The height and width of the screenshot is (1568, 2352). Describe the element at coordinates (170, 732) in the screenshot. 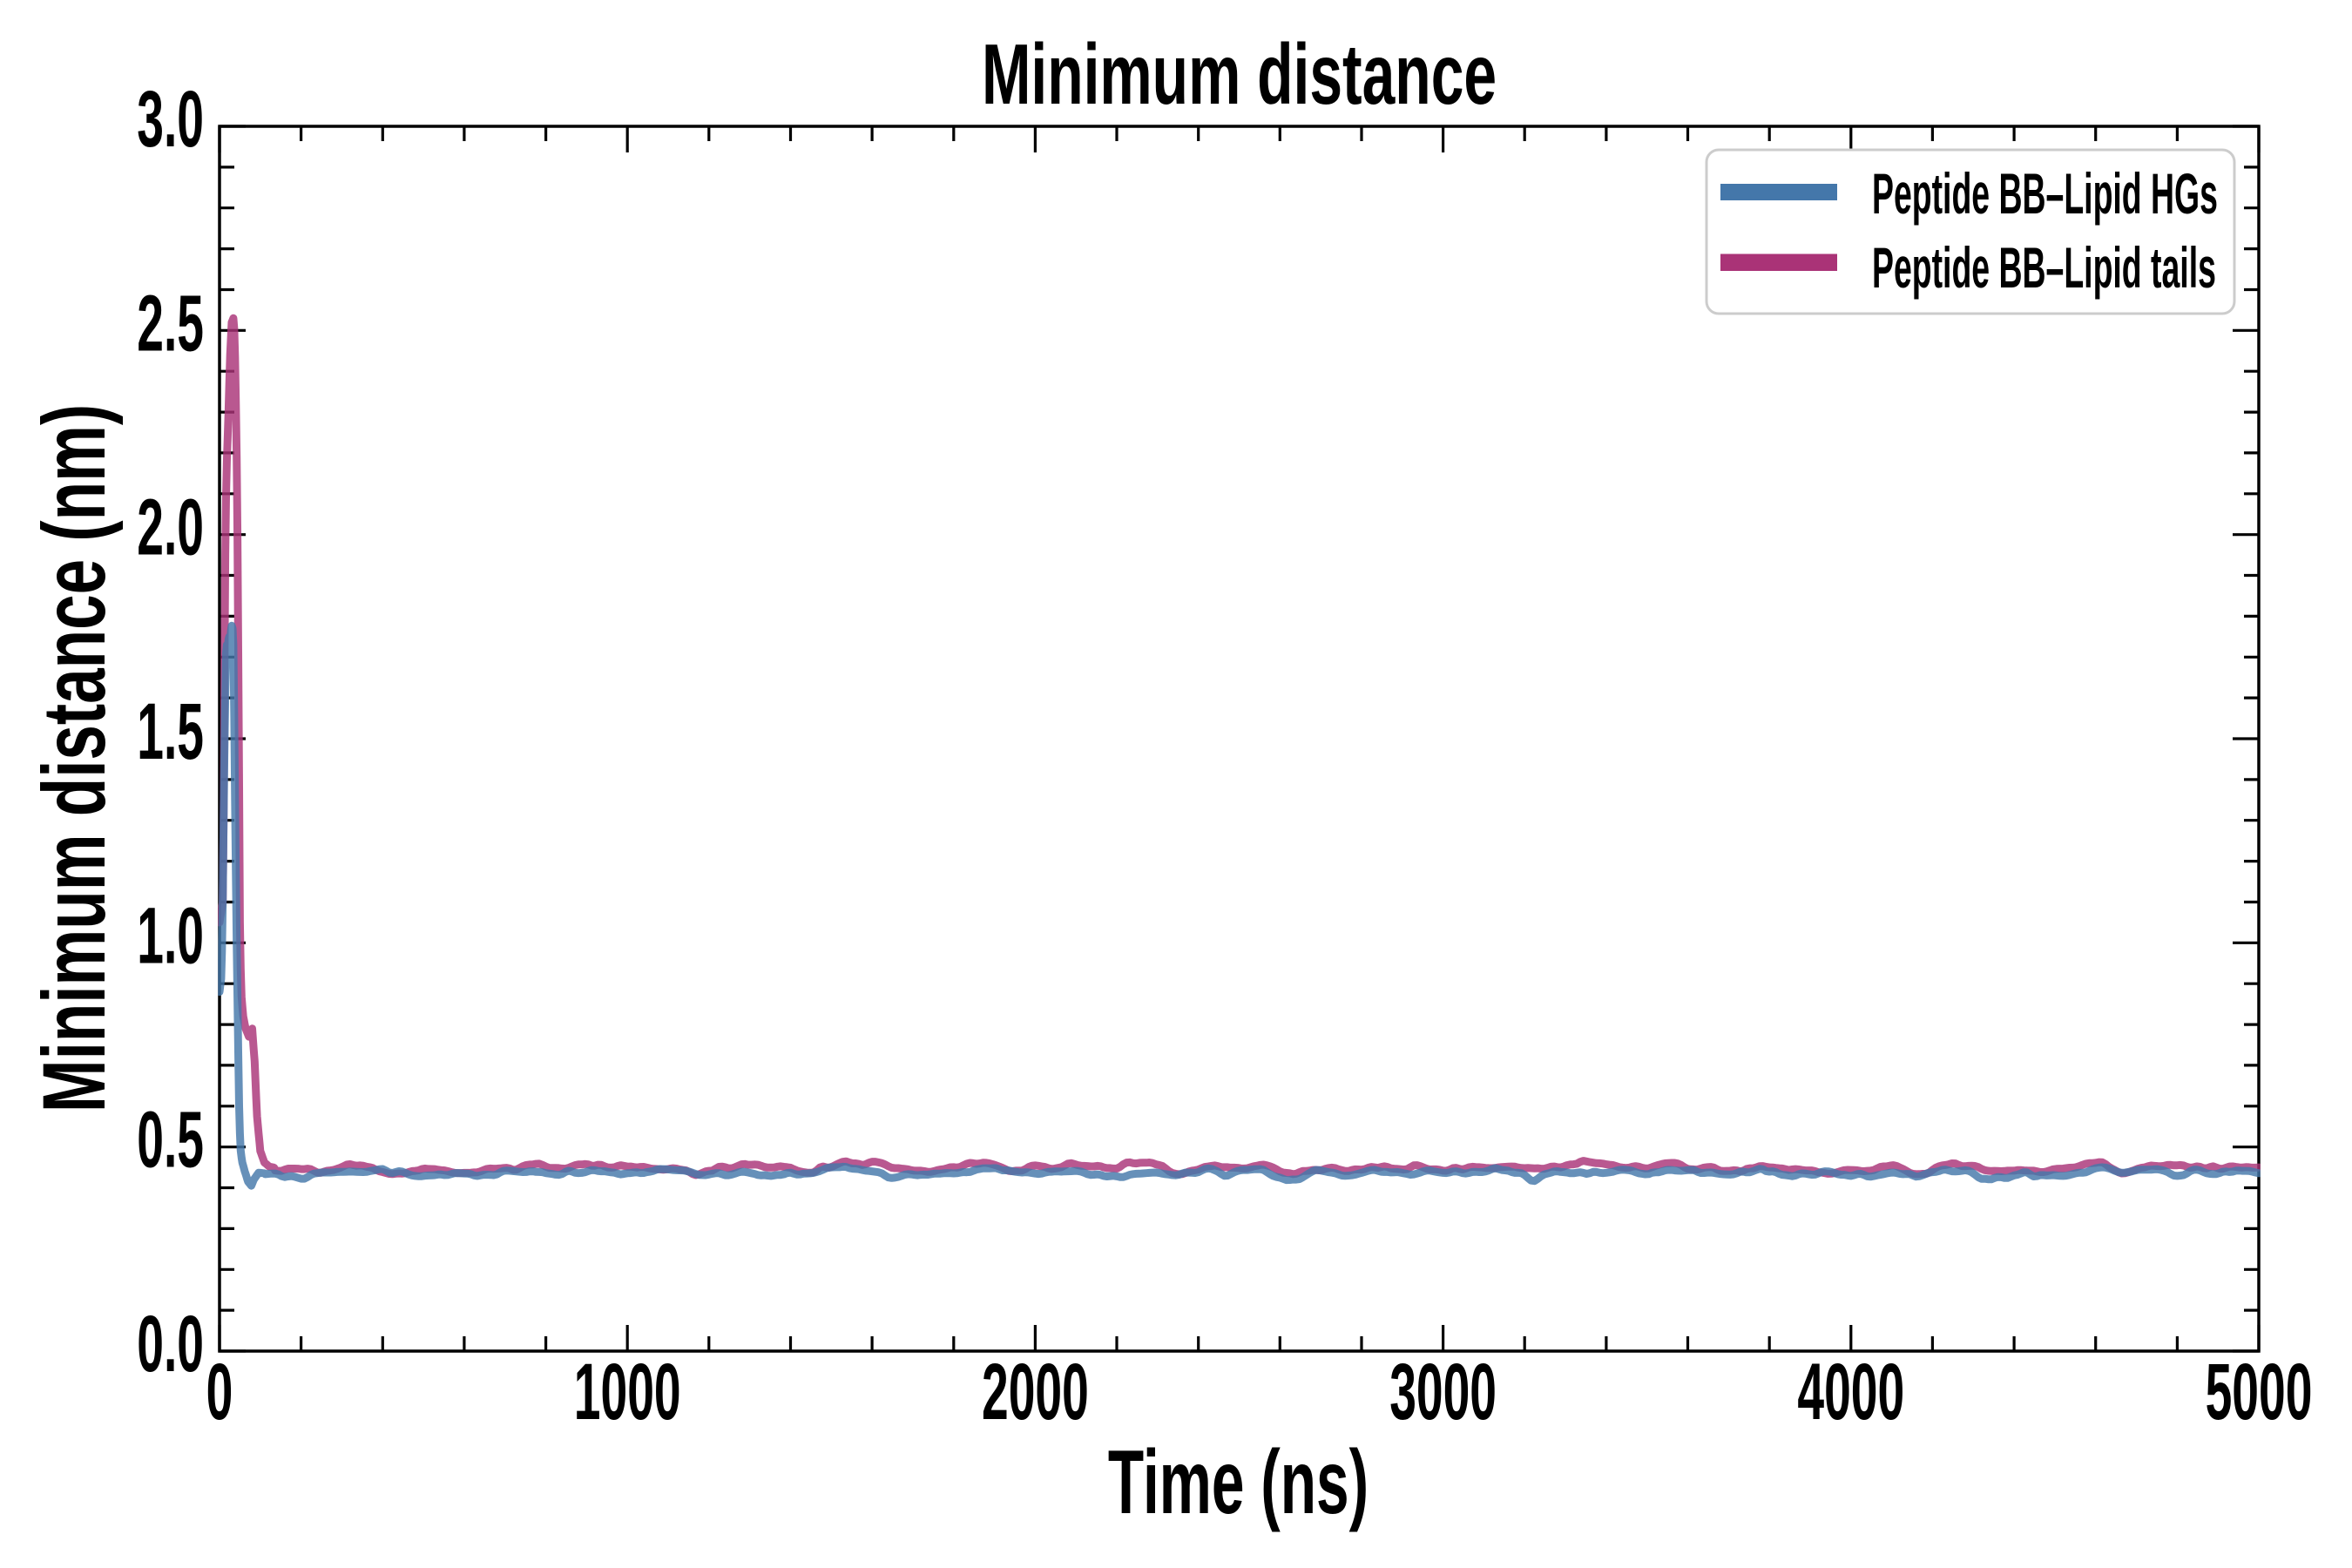

I see `svg-text: 1.5` at that location.